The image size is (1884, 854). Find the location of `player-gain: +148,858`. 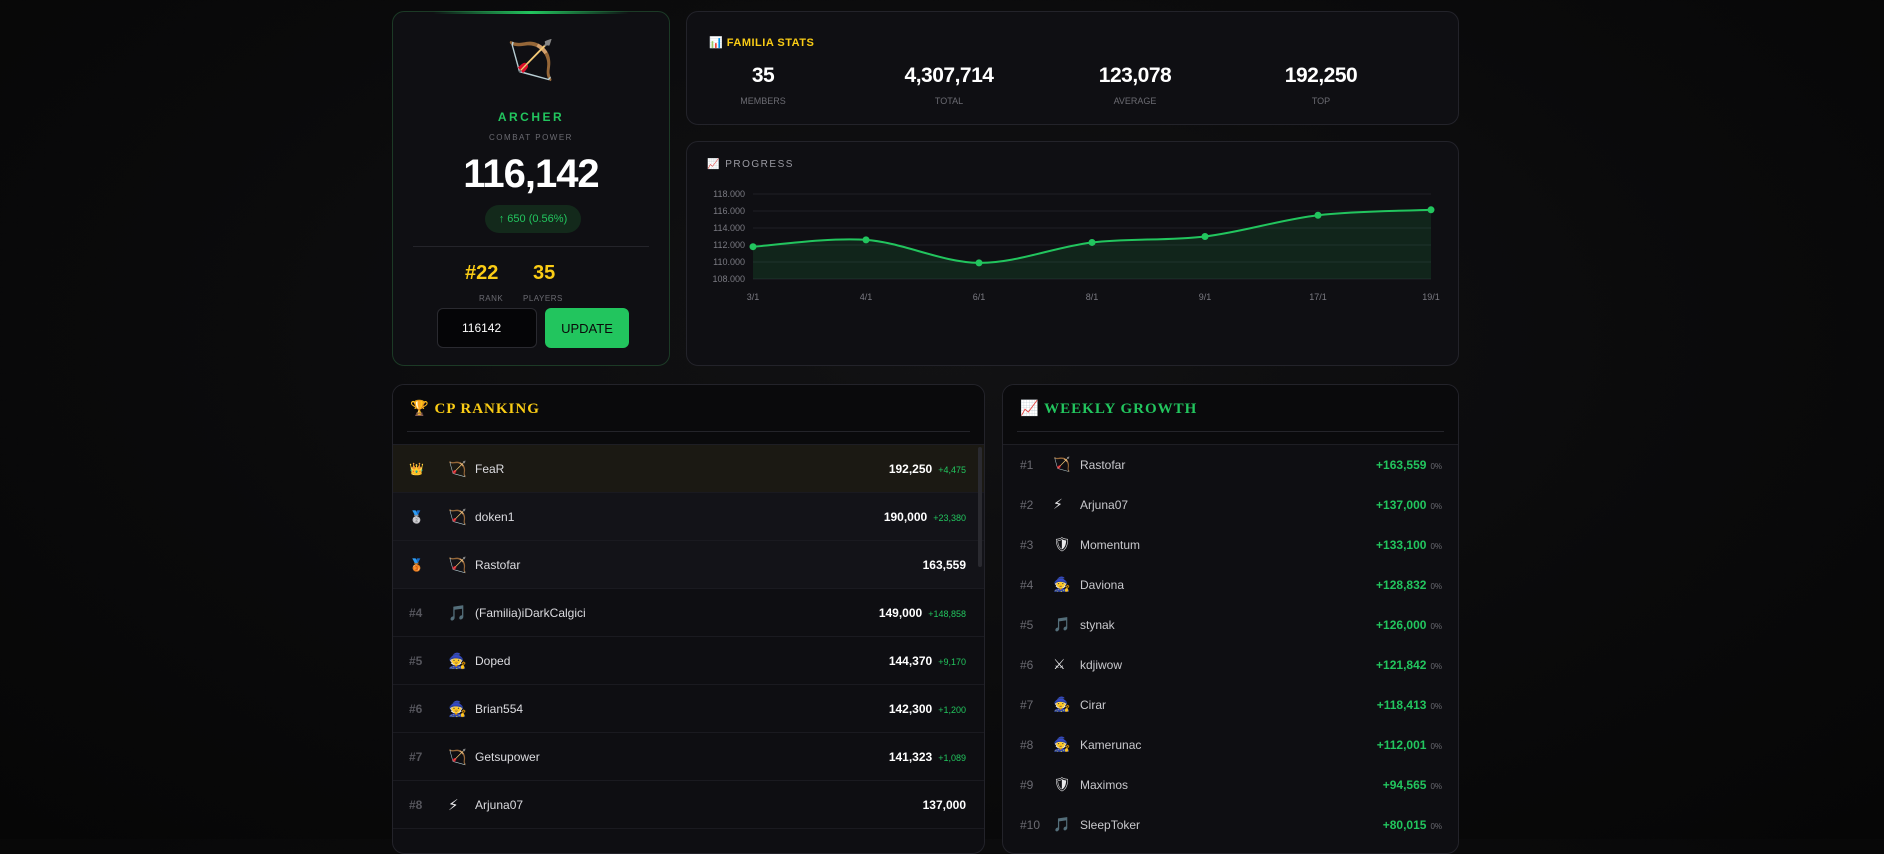

player-gain: +148,858 is located at coordinates (947, 614).